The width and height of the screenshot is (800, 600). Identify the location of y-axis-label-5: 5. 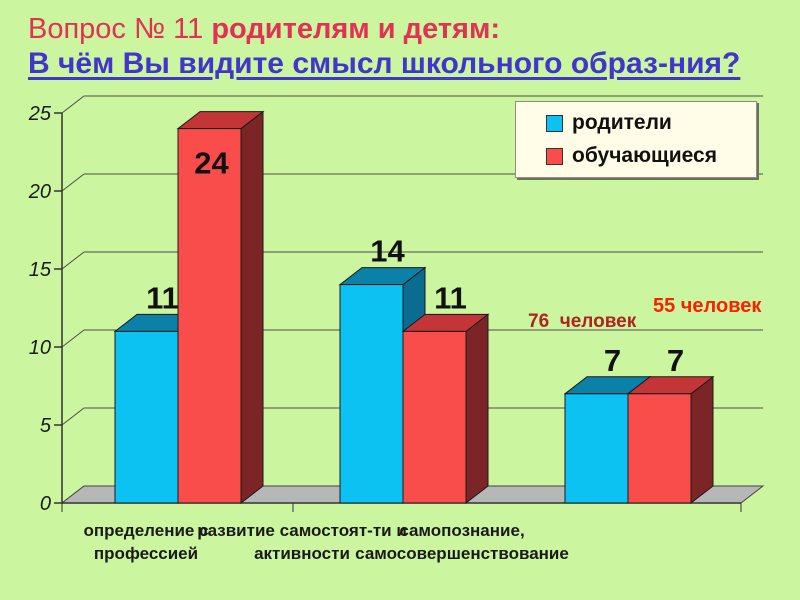
(46, 426).